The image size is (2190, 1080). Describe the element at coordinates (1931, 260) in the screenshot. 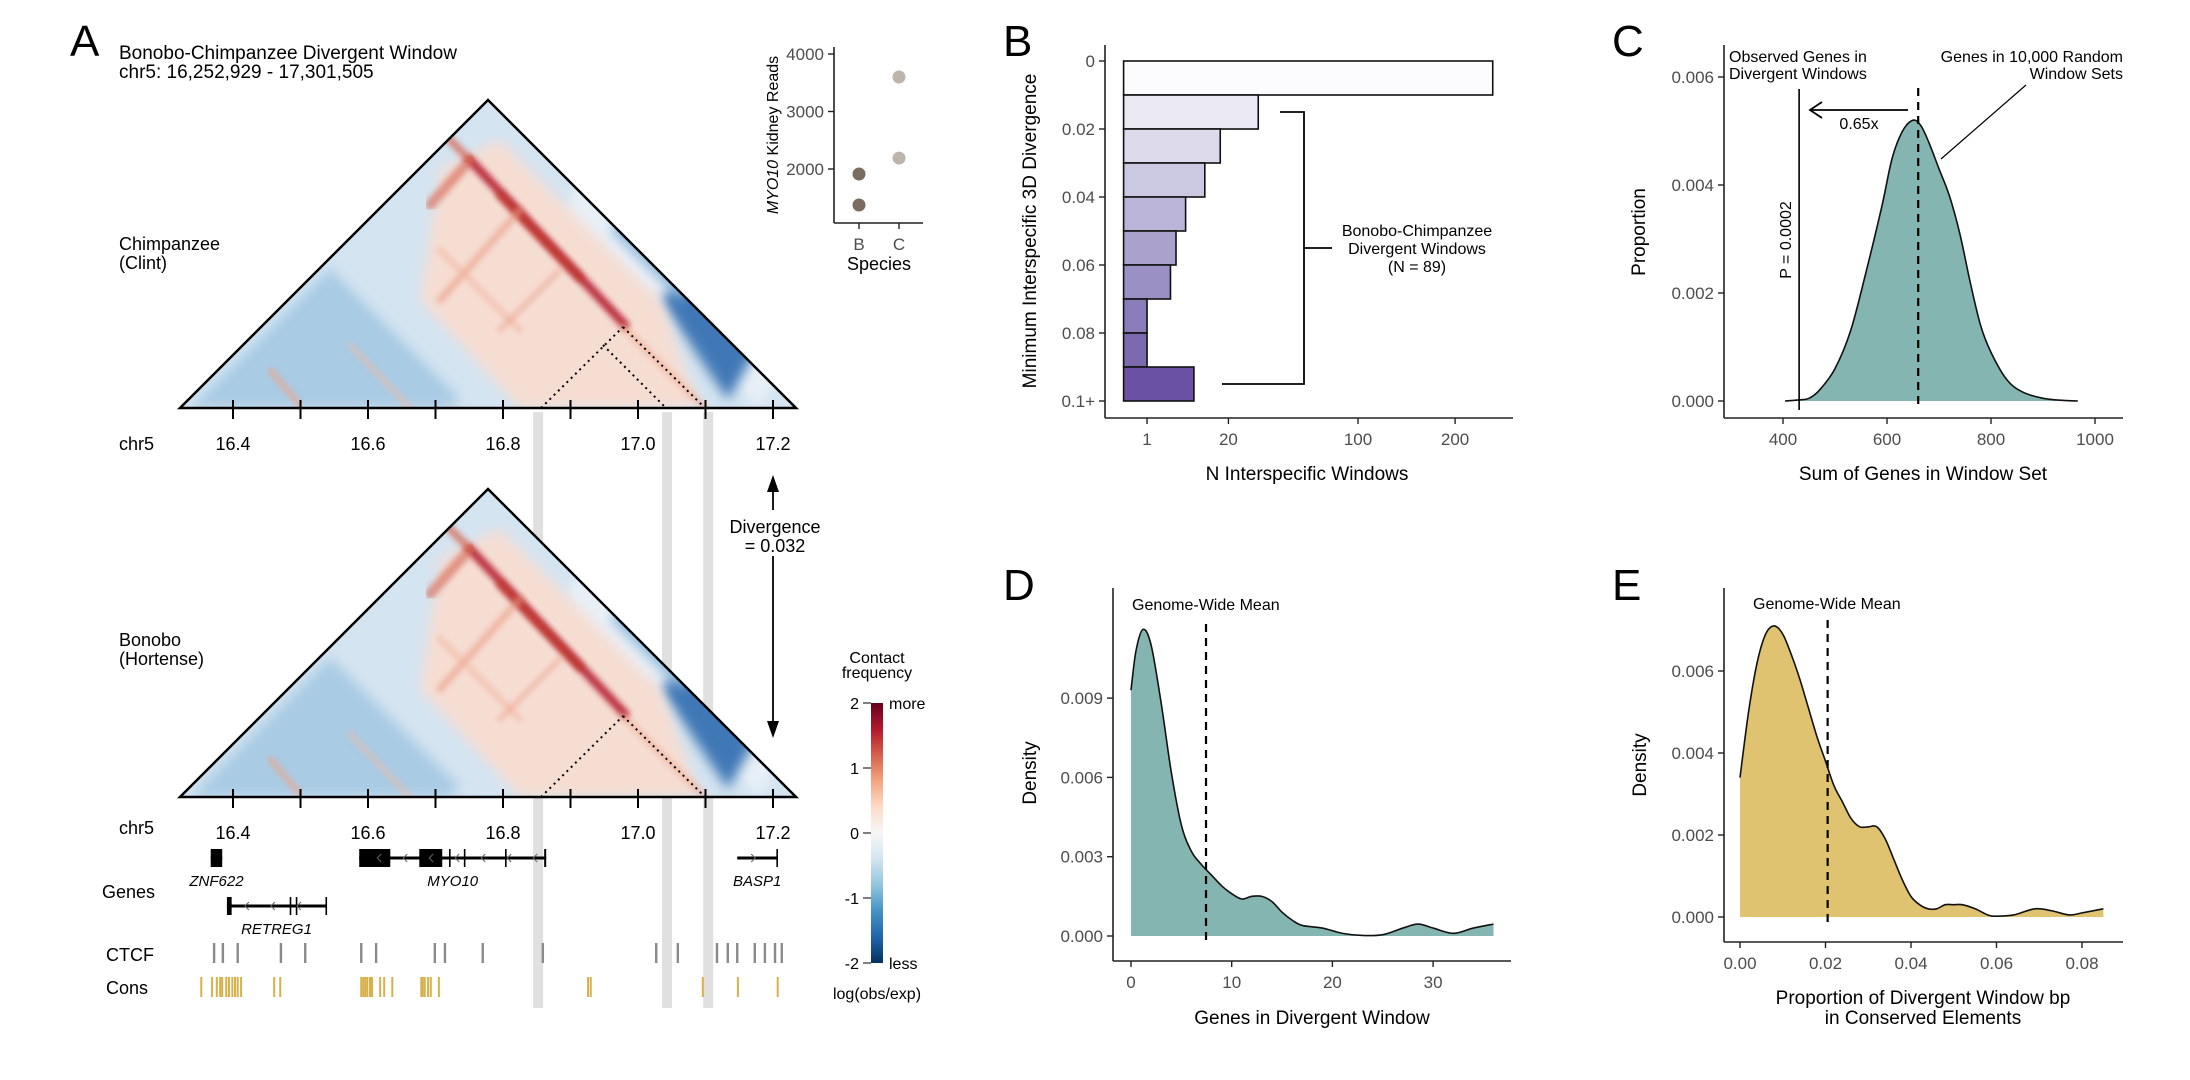

I see `panel-c-density-area` at that location.